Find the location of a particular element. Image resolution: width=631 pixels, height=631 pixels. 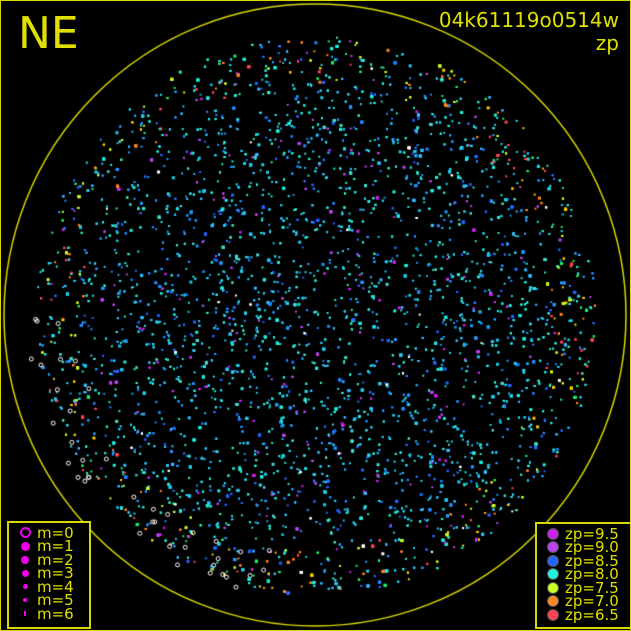

magnitude-label: m=4 is located at coordinates (55, 586).